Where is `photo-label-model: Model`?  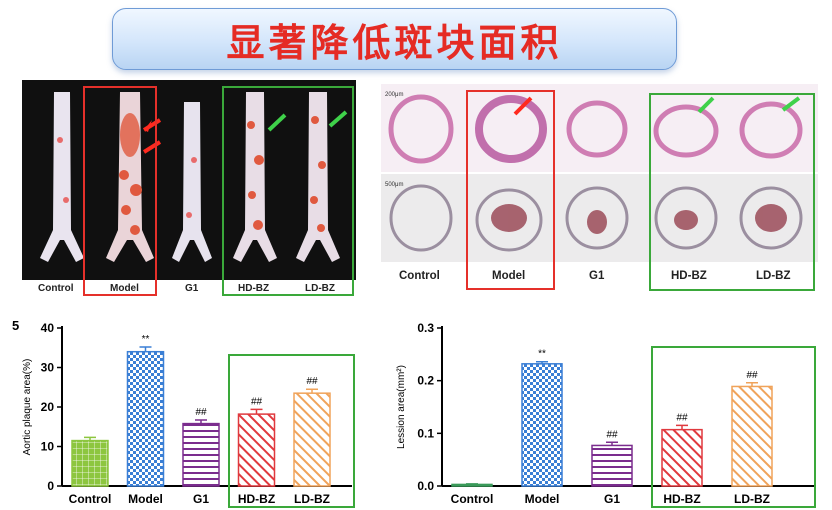 photo-label-model: Model is located at coordinates (124, 288).